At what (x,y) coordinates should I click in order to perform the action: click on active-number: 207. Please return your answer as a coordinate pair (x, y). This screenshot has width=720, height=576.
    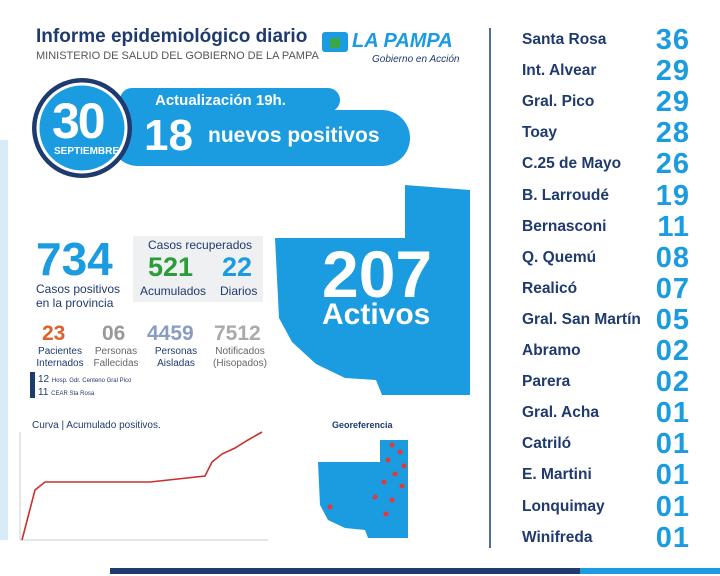
    Looking at the image, I should click on (377, 274).